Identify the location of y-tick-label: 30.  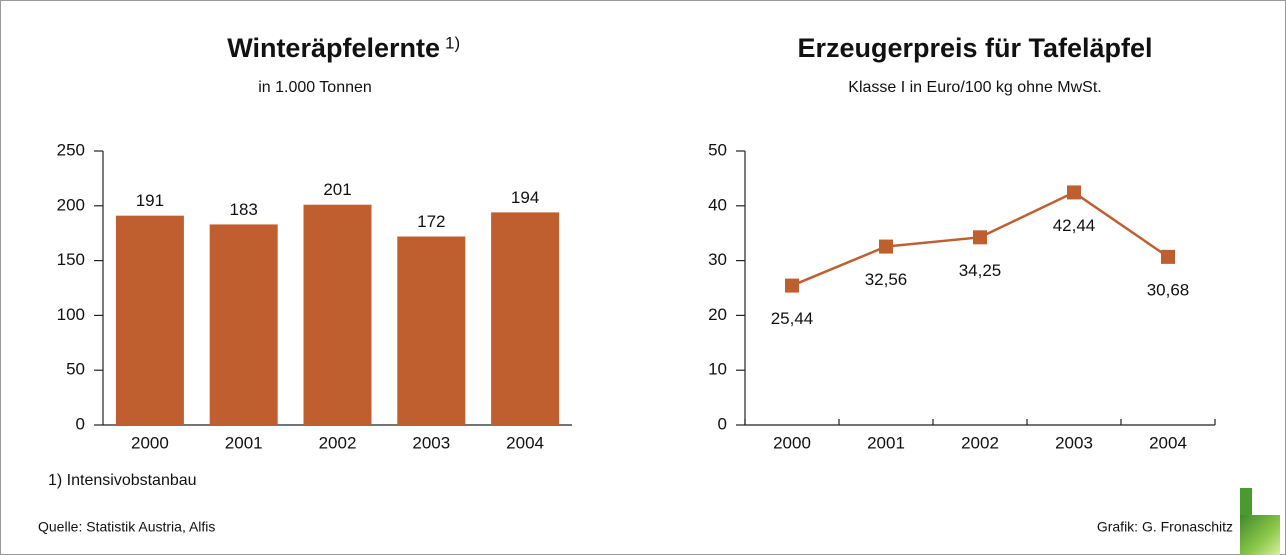
(717, 259).